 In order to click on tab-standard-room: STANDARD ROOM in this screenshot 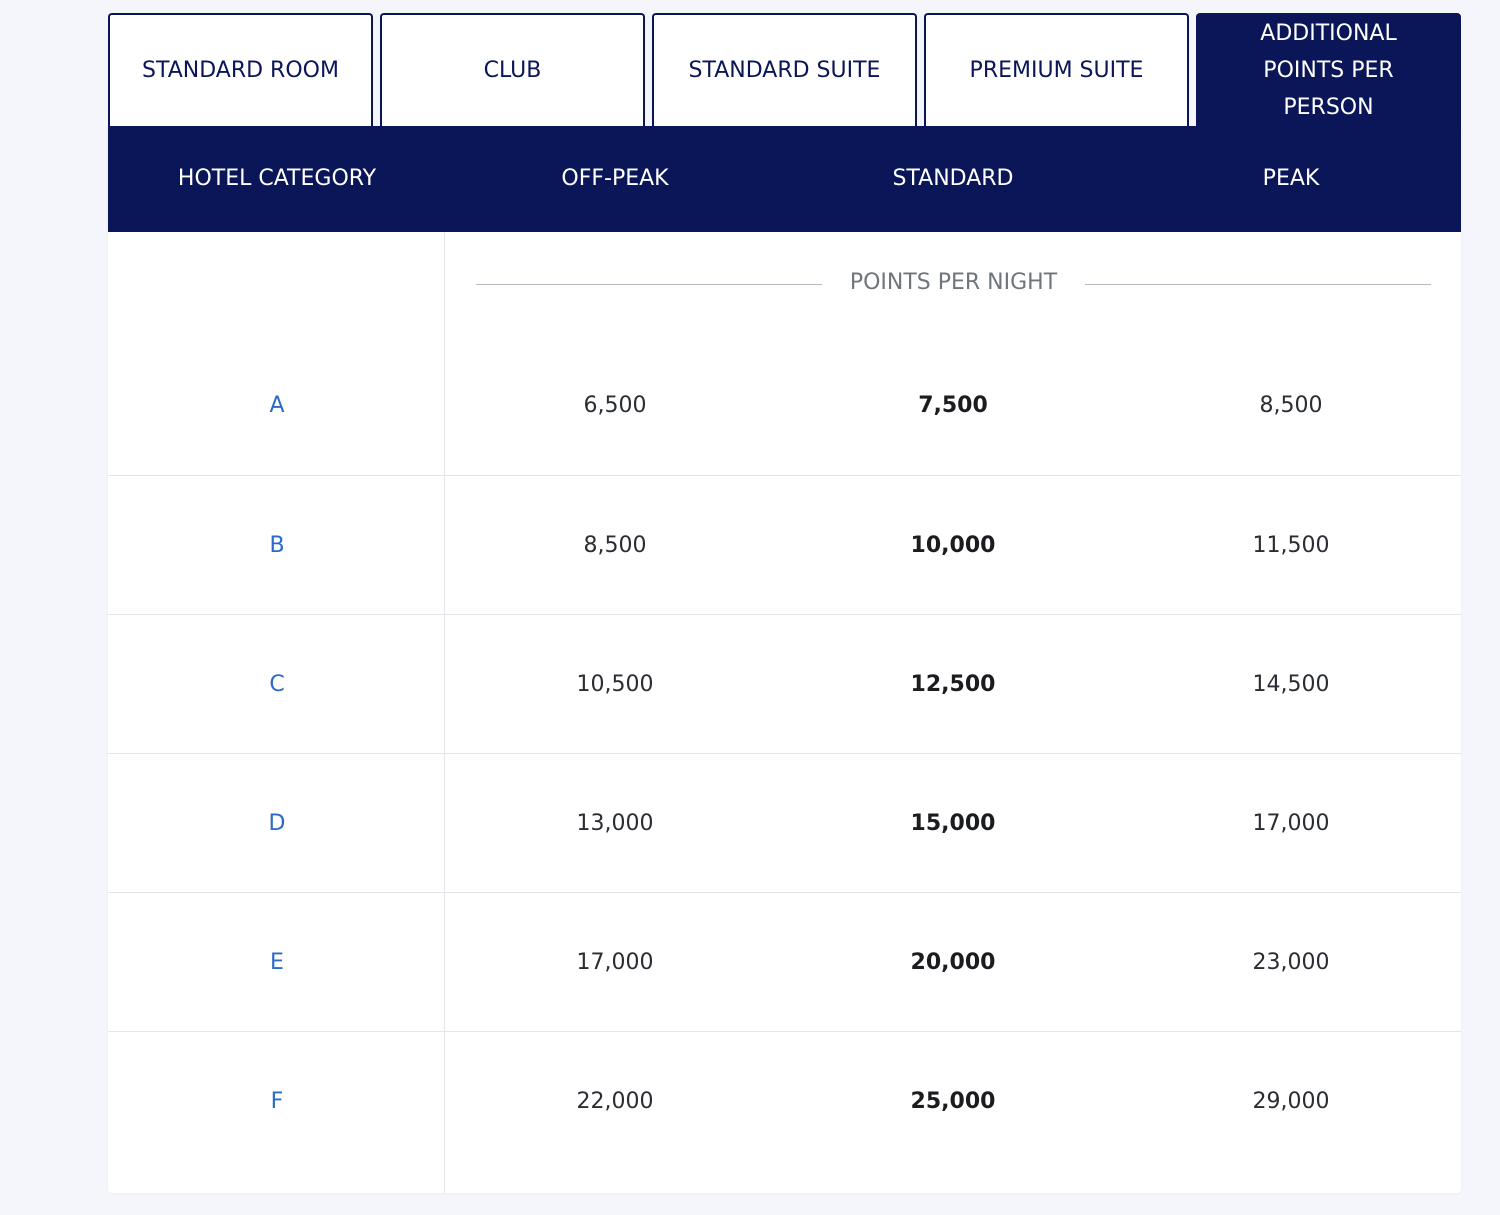, I will do `click(240, 69)`.